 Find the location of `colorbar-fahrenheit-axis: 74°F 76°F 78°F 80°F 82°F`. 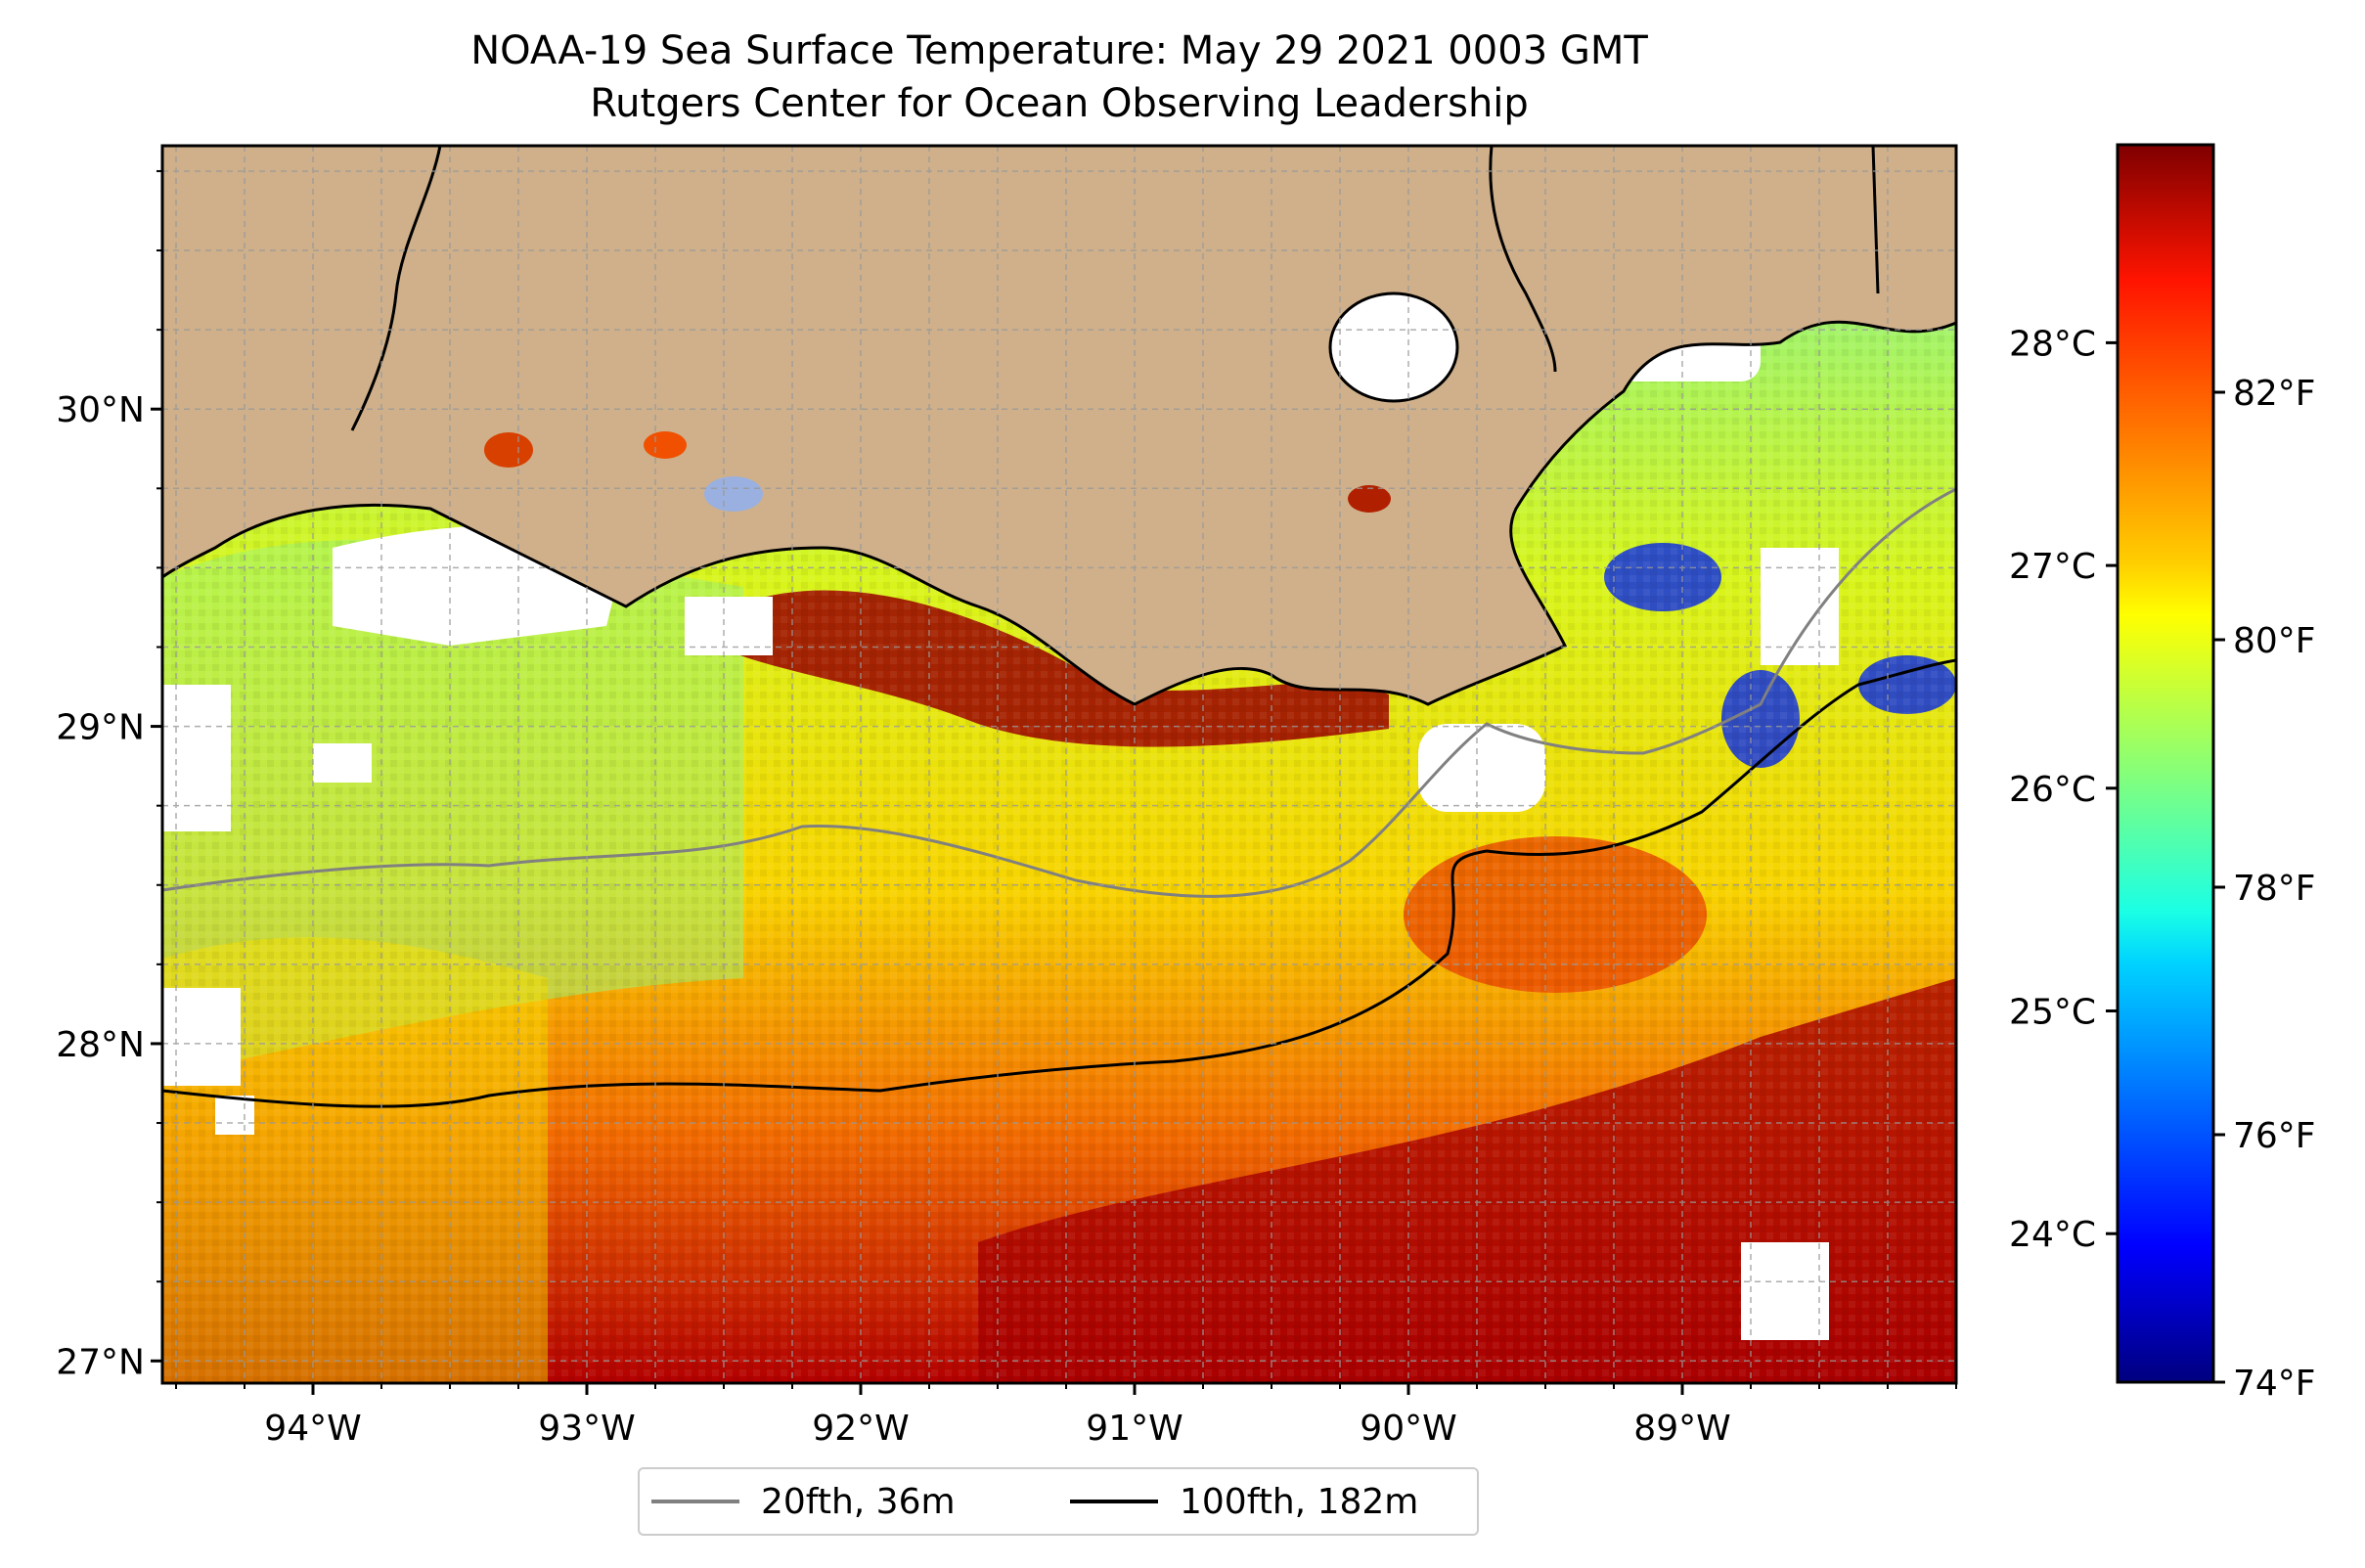

colorbar-fahrenheit-axis: 74°F 76°F 78°F 80°F 82°F is located at coordinates (2264, 889).